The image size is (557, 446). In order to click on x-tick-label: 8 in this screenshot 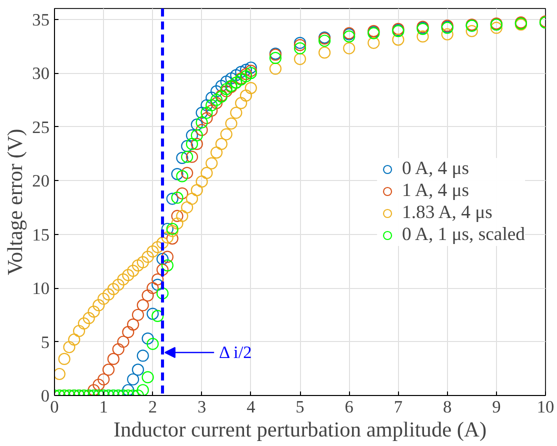, I will do `click(447, 407)`.